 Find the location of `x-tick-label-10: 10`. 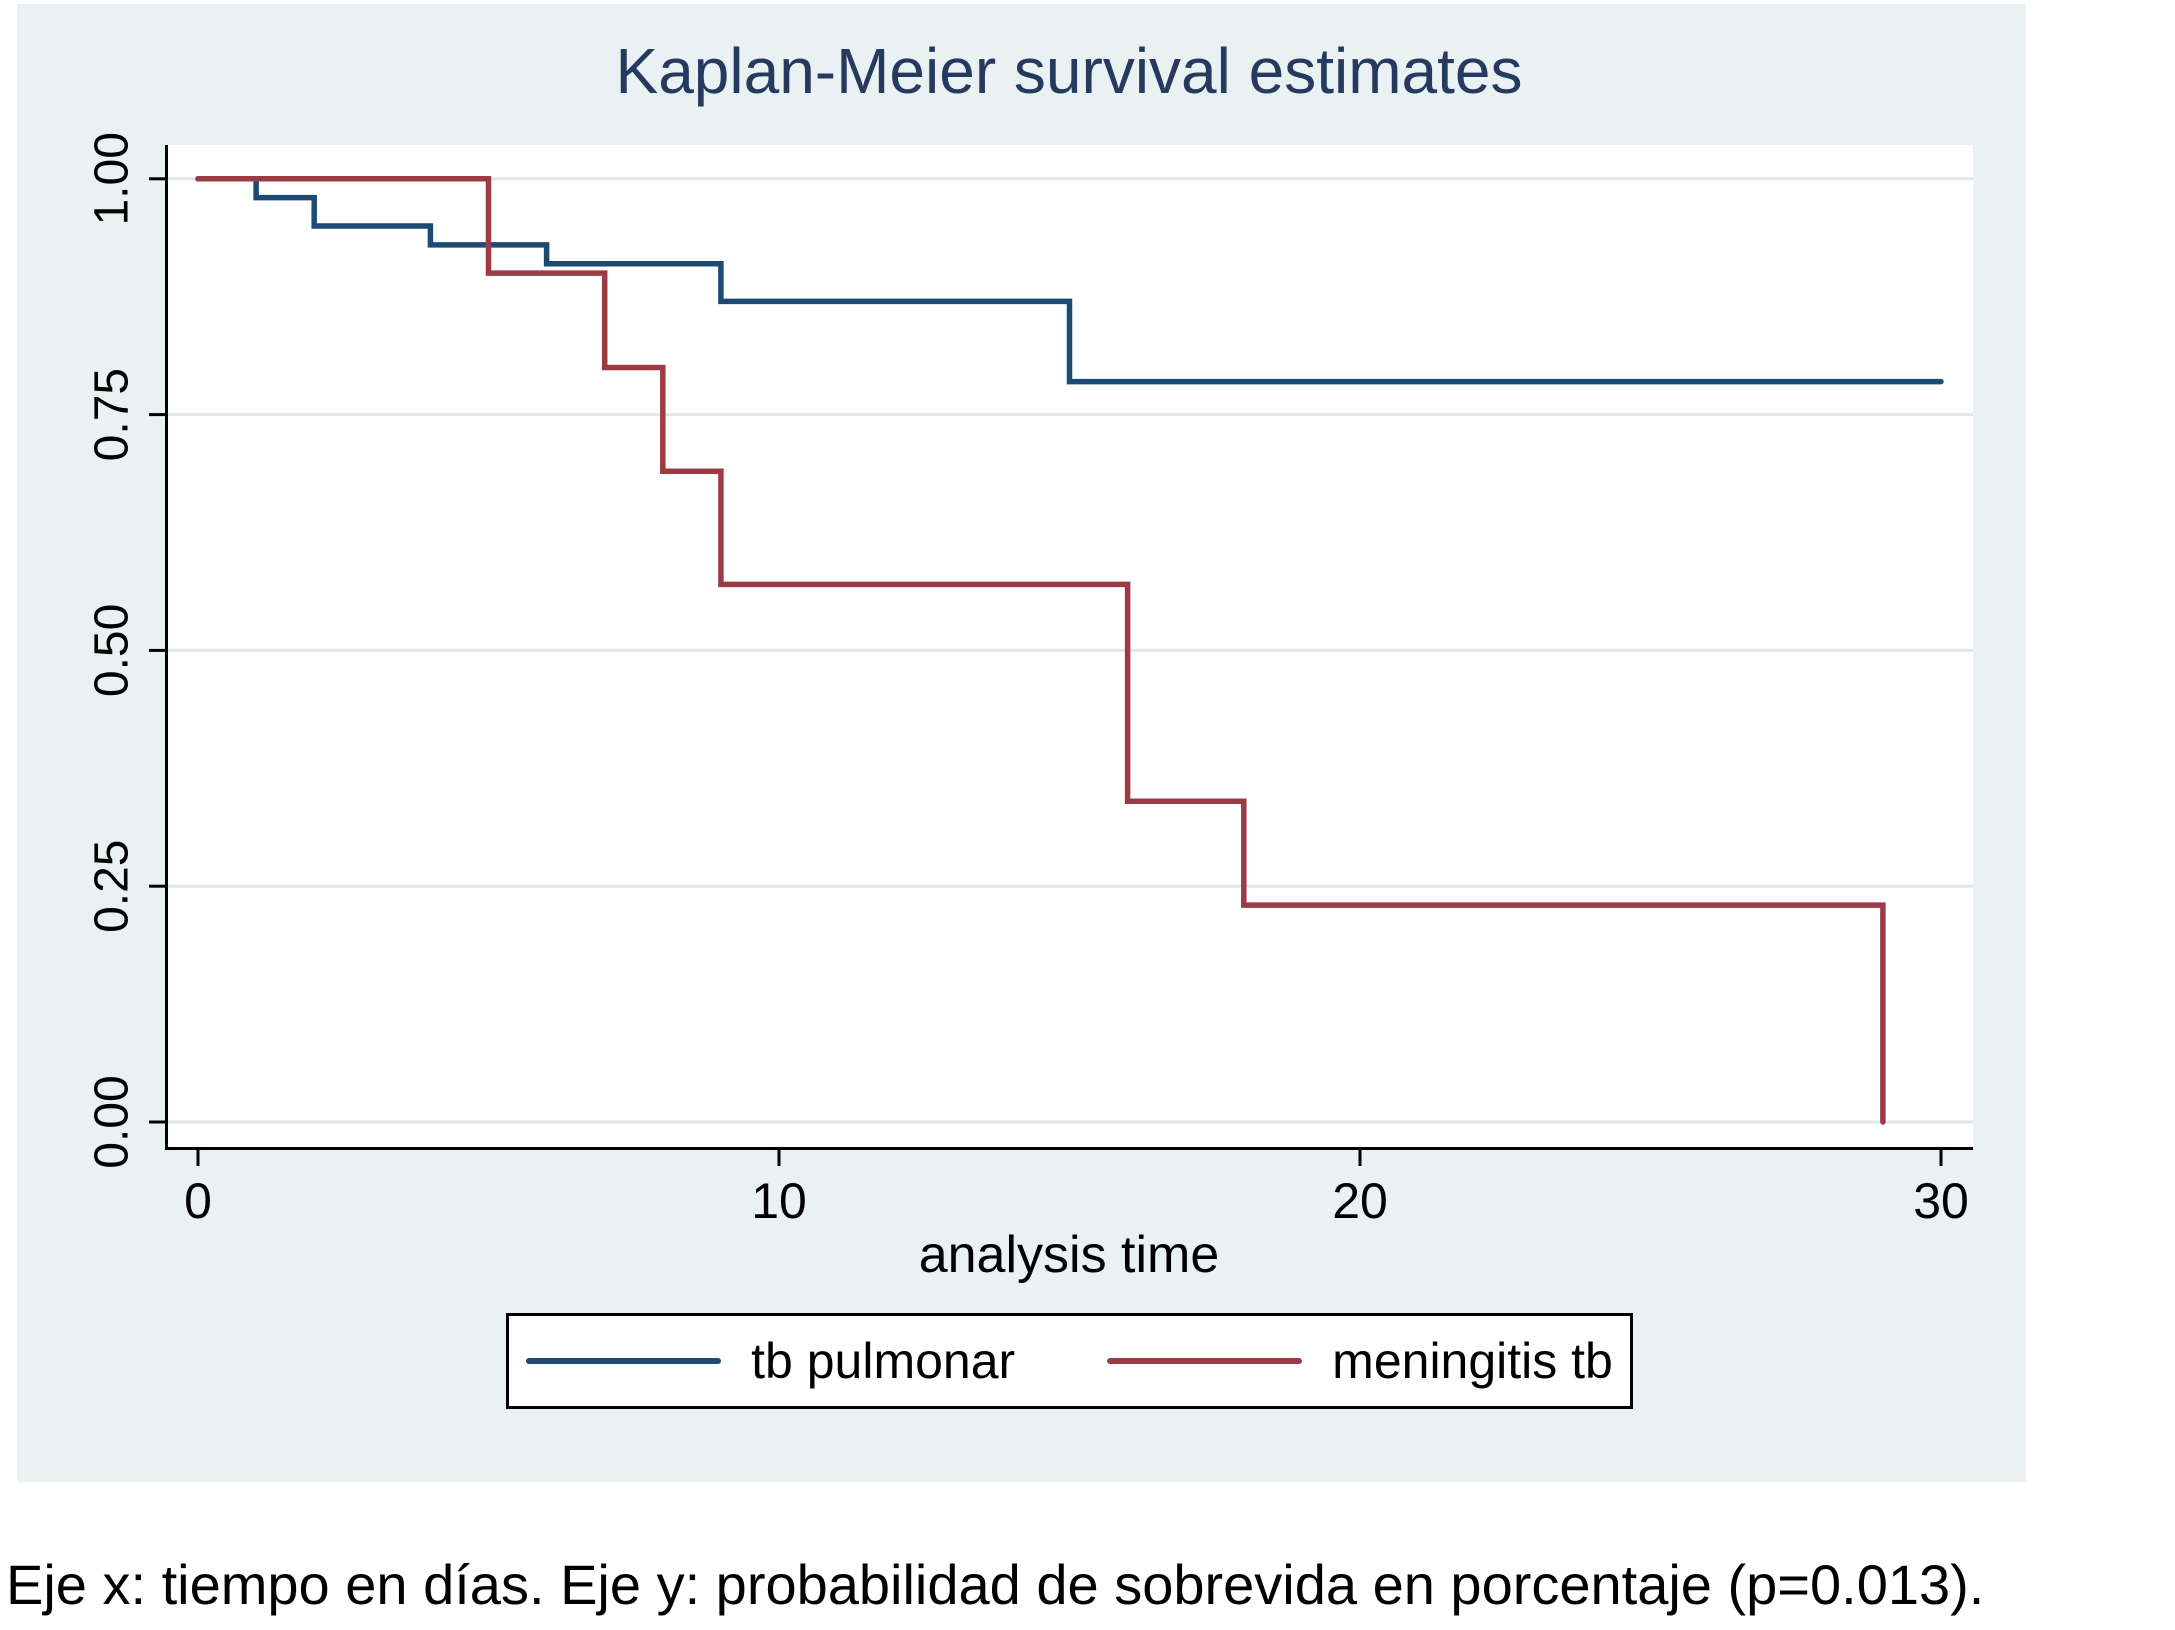

x-tick-label-10: 10 is located at coordinates (779, 1201).